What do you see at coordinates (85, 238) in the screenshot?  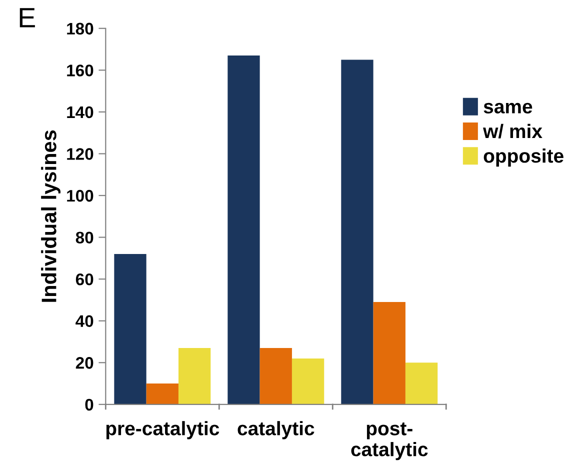 I see `y-tick-label: 80` at bounding box center [85, 238].